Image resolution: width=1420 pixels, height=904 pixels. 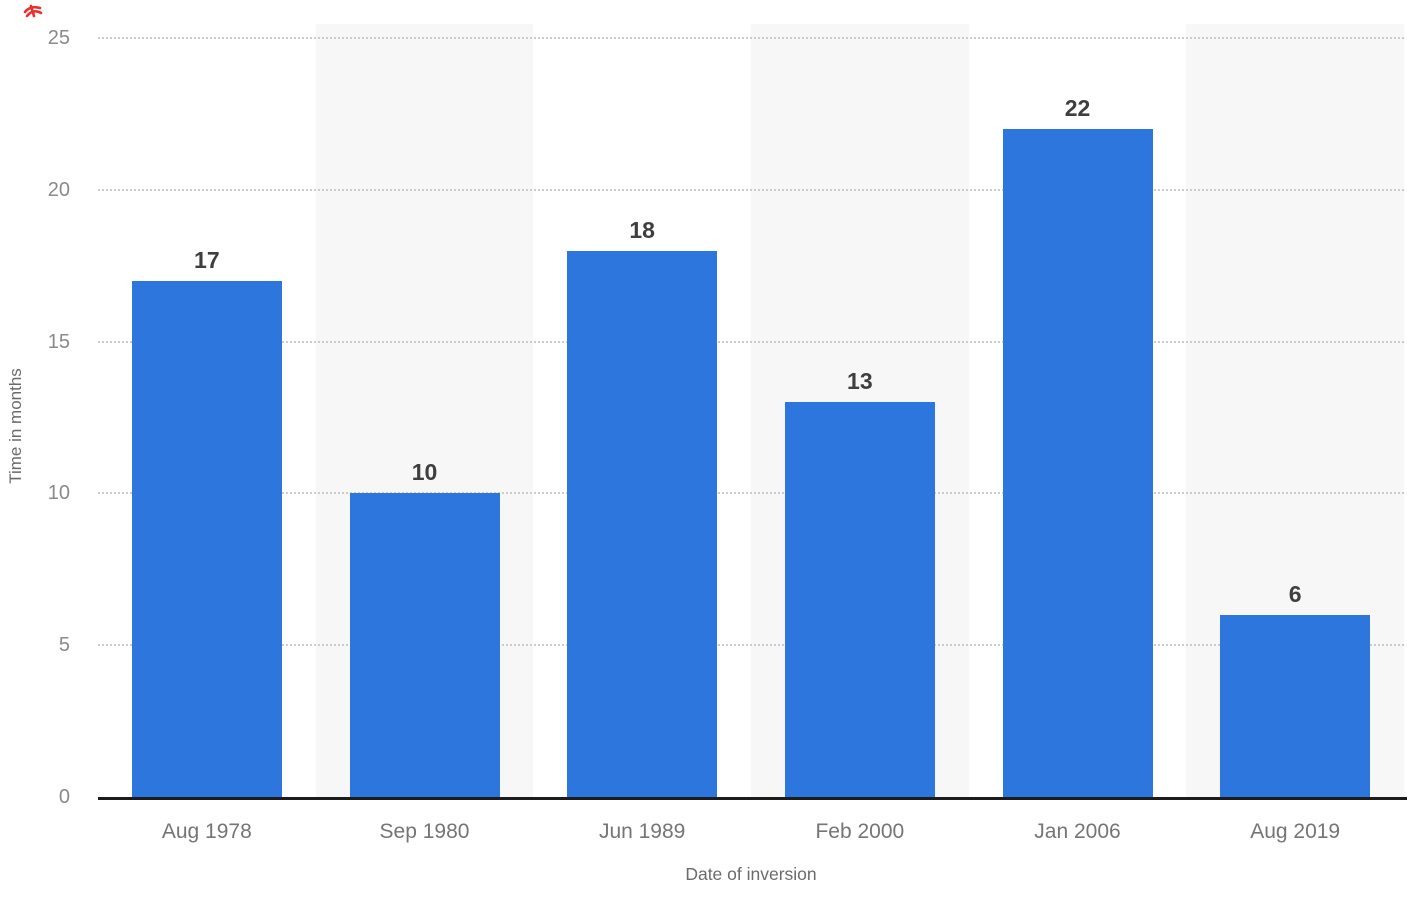 I want to click on y-tick-label-15: 15, so click(x=58, y=341).